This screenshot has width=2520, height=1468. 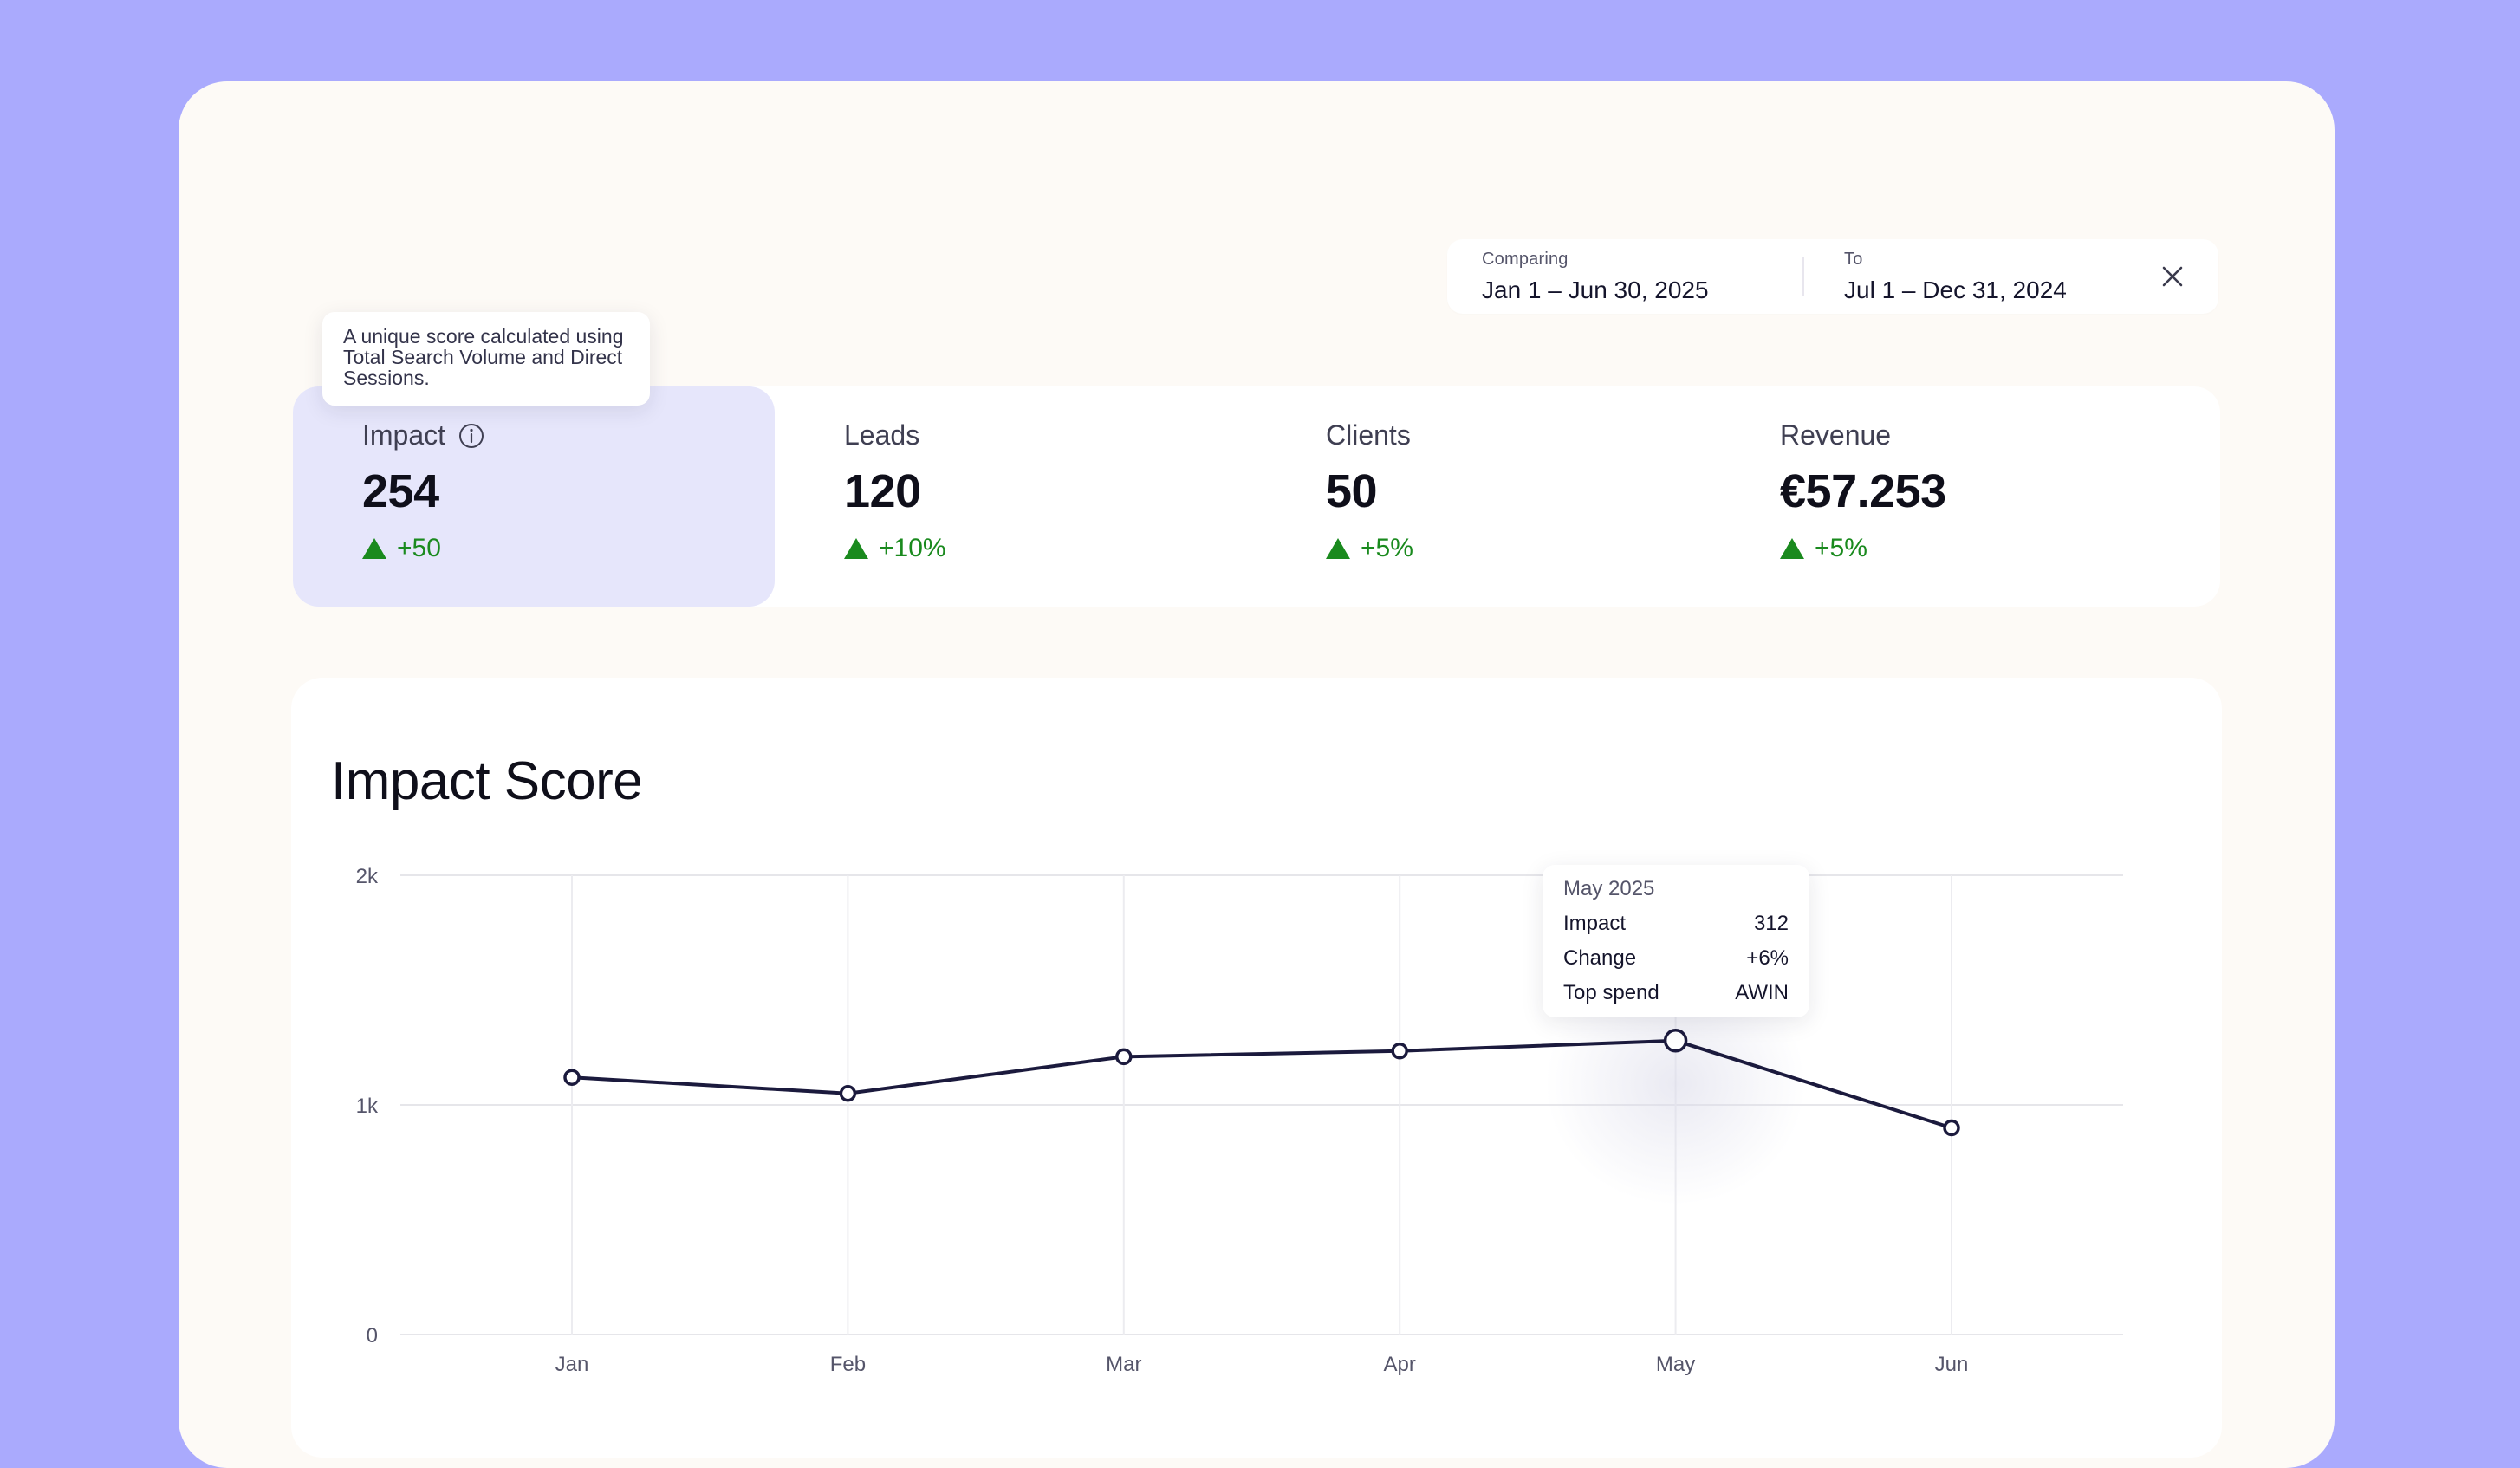 I want to click on x-tick-label: Mar, so click(x=1123, y=1364).